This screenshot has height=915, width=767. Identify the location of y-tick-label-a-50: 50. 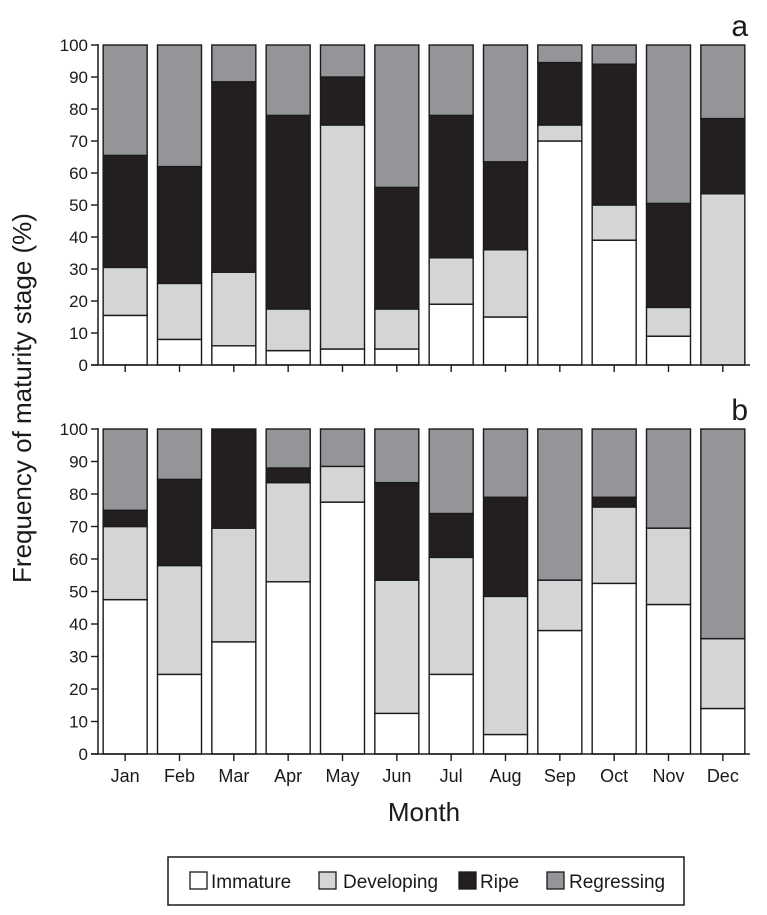
(78, 205).